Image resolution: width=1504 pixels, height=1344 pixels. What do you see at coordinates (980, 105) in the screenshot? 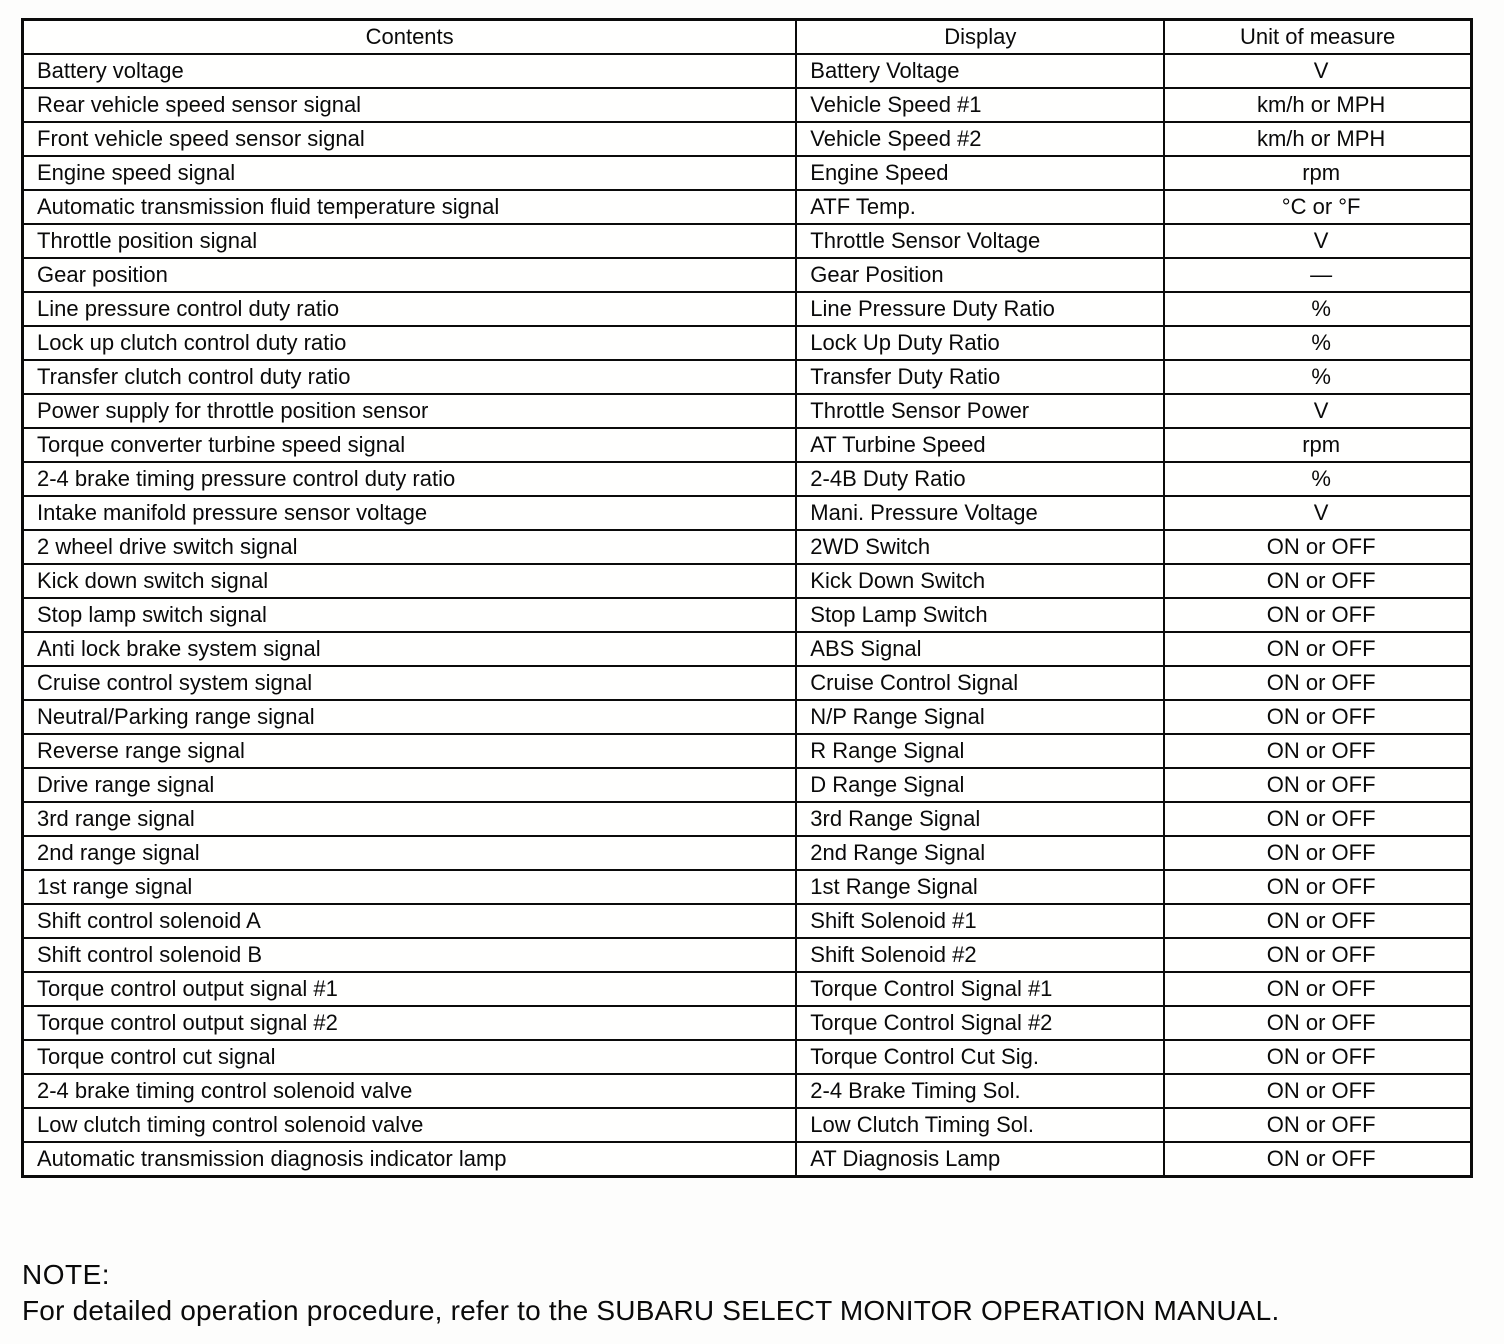
I see `cell-display: Vehicle Speed #1` at bounding box center [980, 105].